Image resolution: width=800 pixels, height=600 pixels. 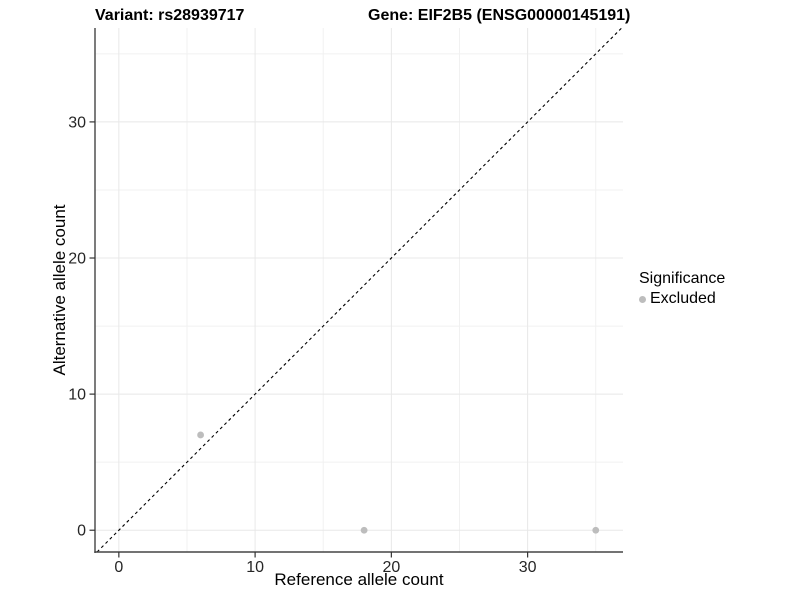 What do you see at coordinates (642, 299) in the screenshot?
I see `excluded-point-icon` at bounding box center [642, 299].